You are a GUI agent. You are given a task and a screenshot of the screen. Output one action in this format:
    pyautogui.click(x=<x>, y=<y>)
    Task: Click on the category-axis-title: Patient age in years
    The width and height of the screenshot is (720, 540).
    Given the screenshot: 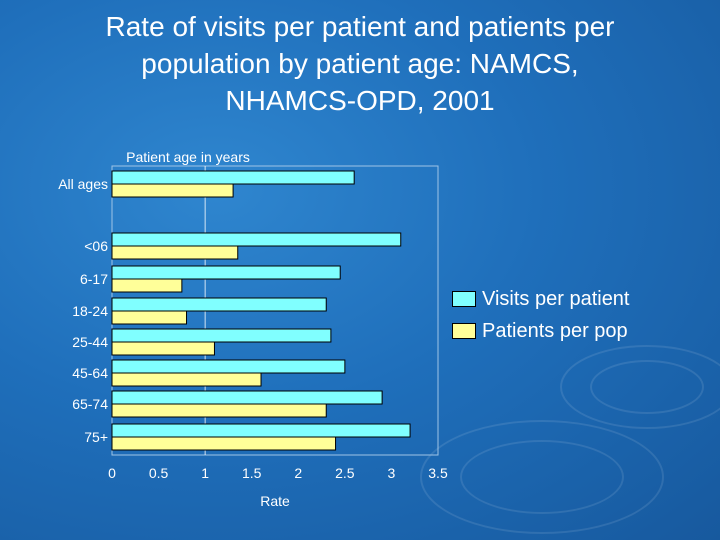 What is the action you would take?
    pyautogui.click(x=188, y=157)
    